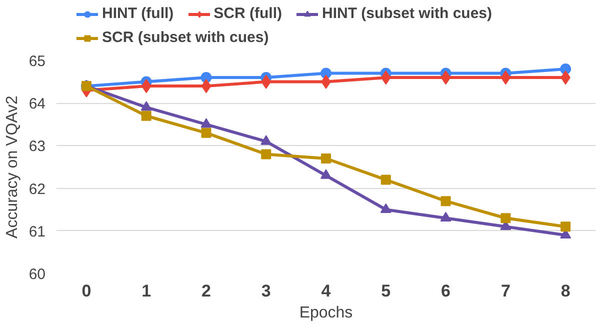 The image size is (607, 329). Describe the element at coordinates (185, 37) in the screenshot. I see `legend-label: SCR (subset with cues)` at that location.